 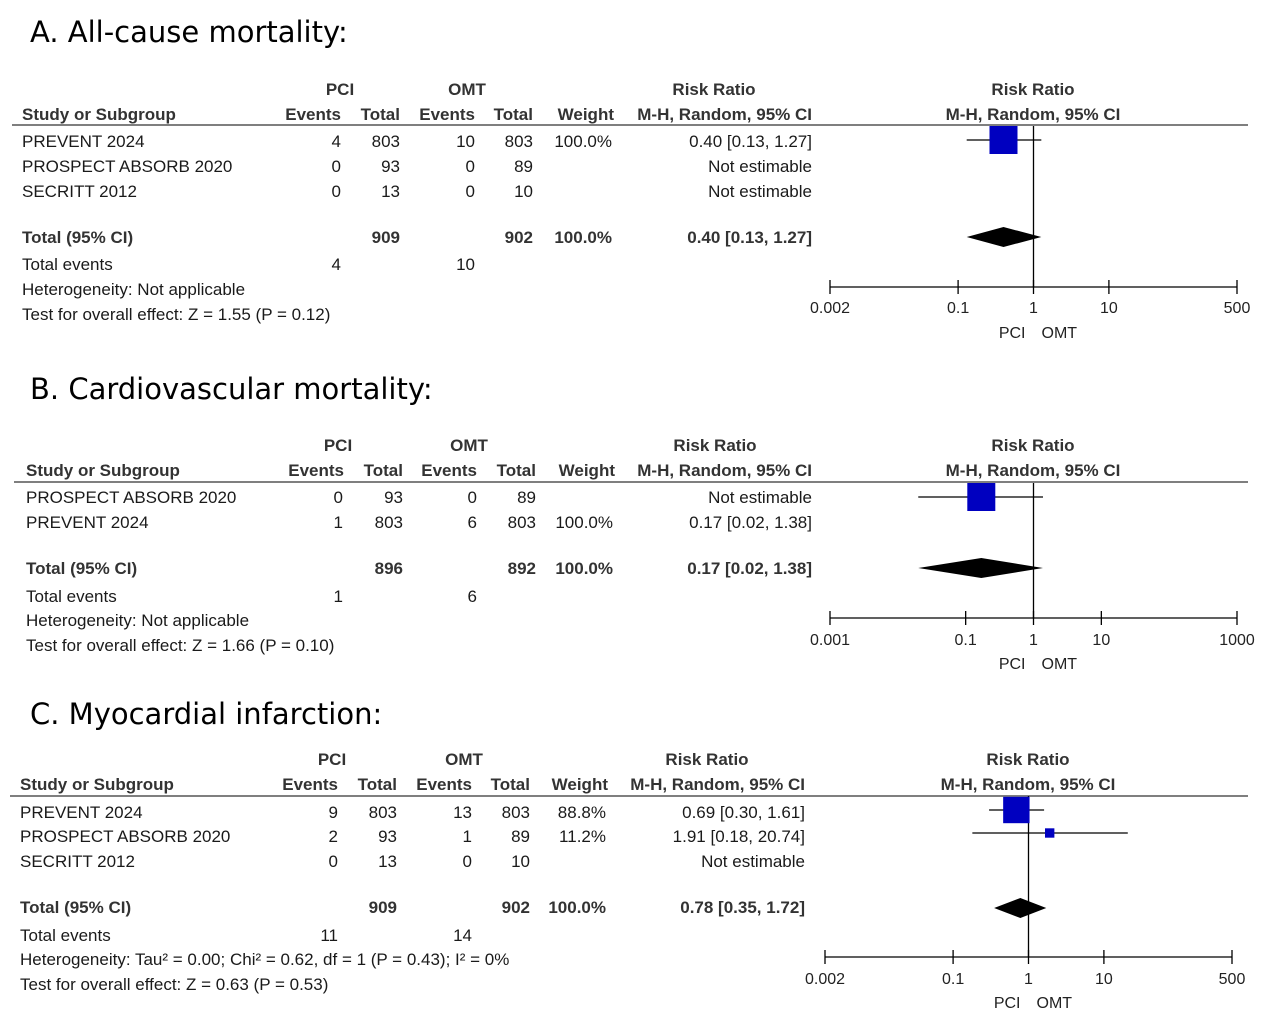 What do you see at coordinates (131, 497) in the screenshot?
I see `study-name: PROSPECT ABSORB 2020` at bounding box center [131, 497].